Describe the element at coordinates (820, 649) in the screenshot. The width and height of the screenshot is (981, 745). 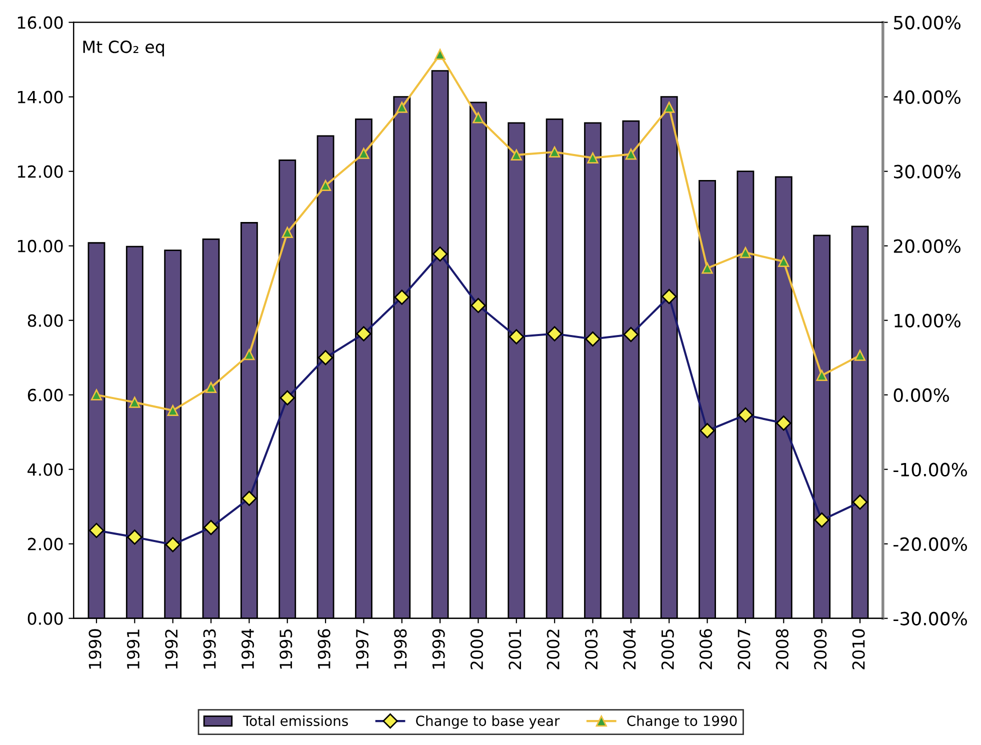
I see `x-tick-label: 2009` at that location.